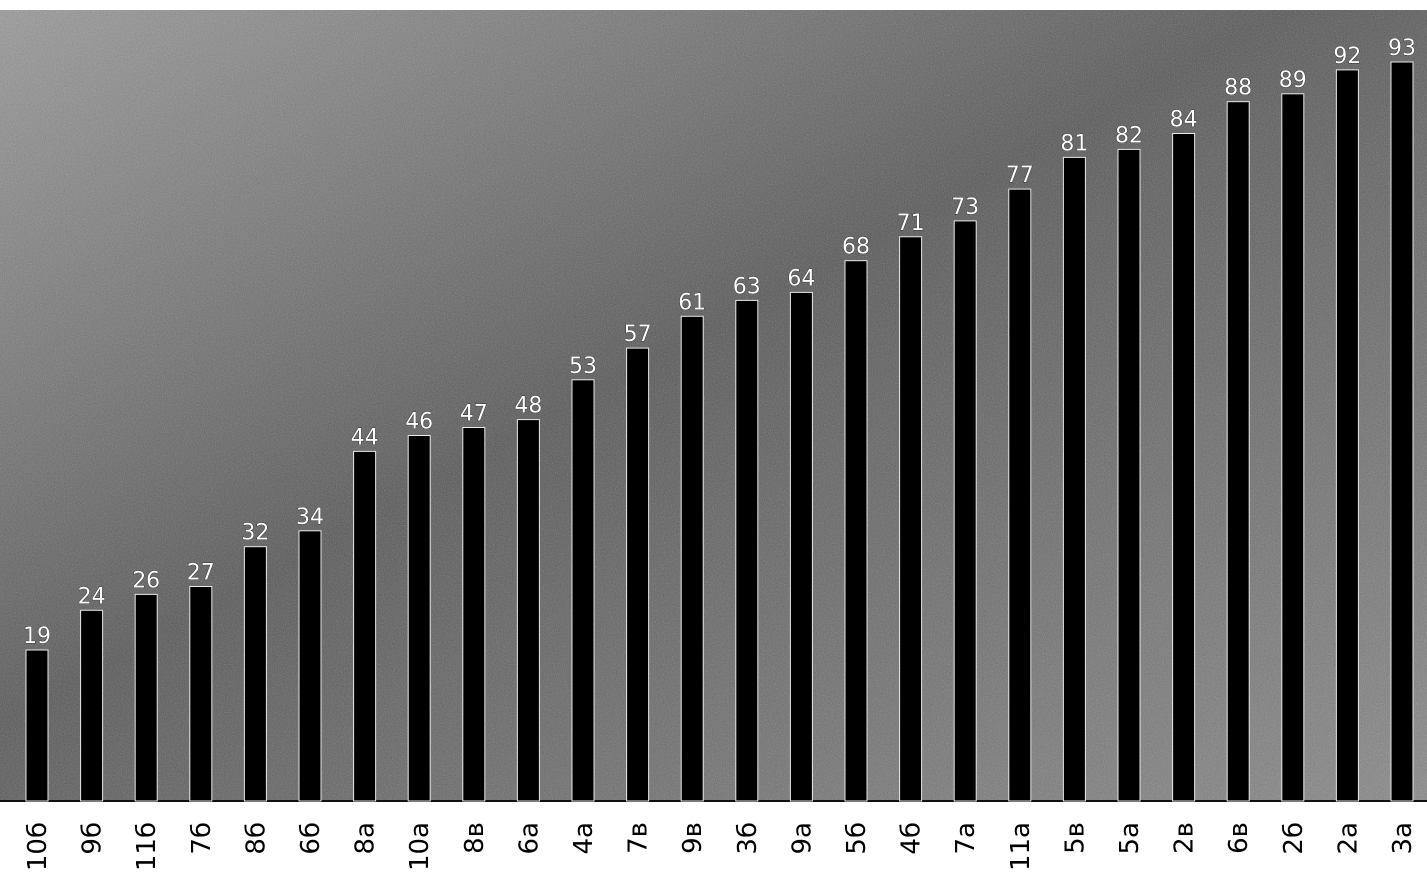 This screenshot has width=1427, height=878. What do you see at coordinates (748, 838) in the screenshot?
I see `category-label-3б: 3б` at bounding box center [748, 838].